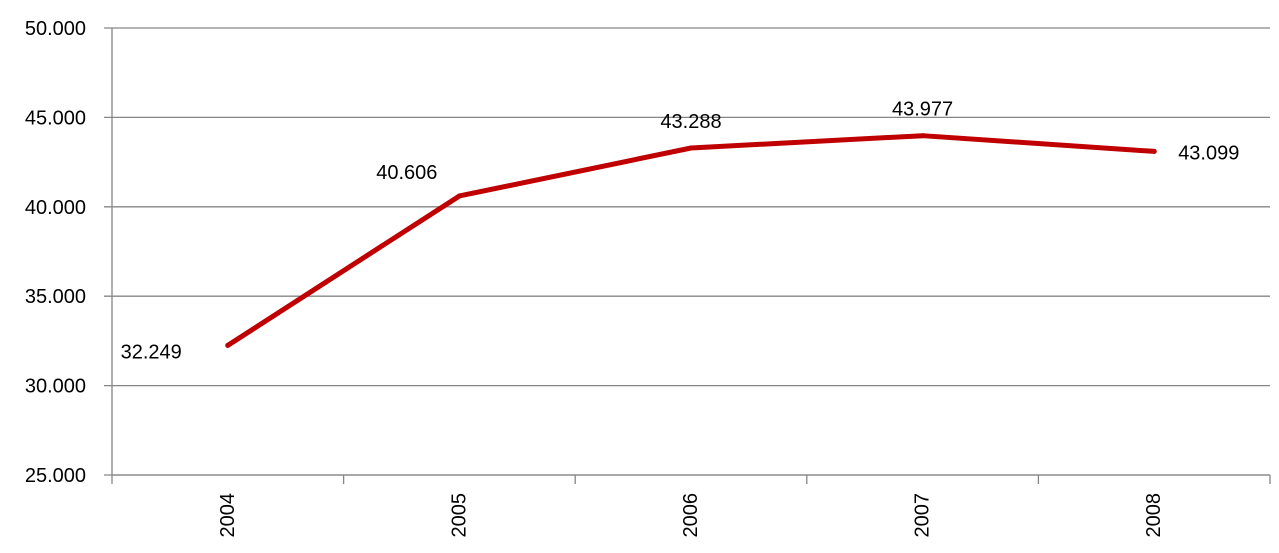  I want to click on x-tick-label: 2006, so click(691, 515).